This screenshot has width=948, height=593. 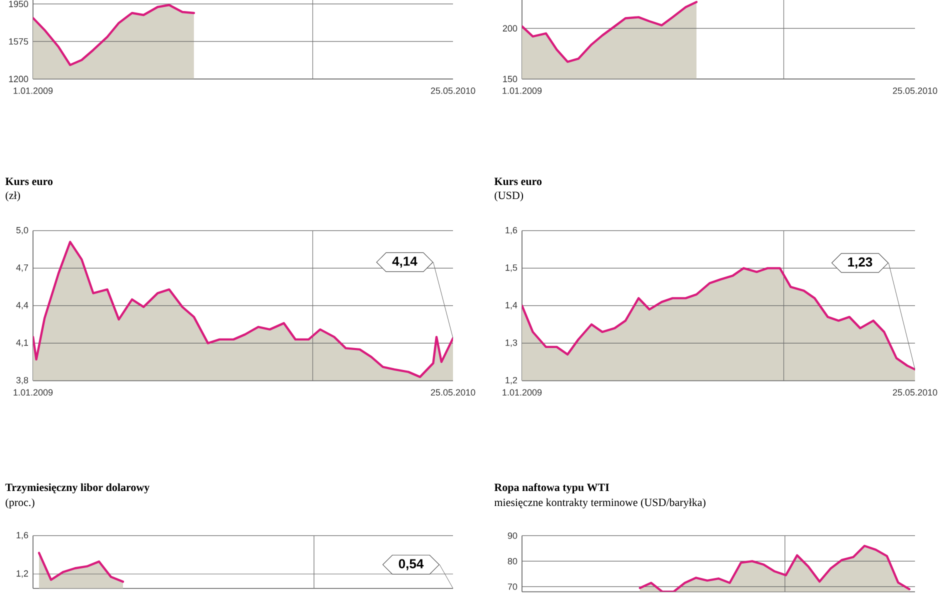 What do you see at coordinates (13, 196) in the screenshot?
I see `chart-subtitle: (zł)` at bounding box center [13, 196].